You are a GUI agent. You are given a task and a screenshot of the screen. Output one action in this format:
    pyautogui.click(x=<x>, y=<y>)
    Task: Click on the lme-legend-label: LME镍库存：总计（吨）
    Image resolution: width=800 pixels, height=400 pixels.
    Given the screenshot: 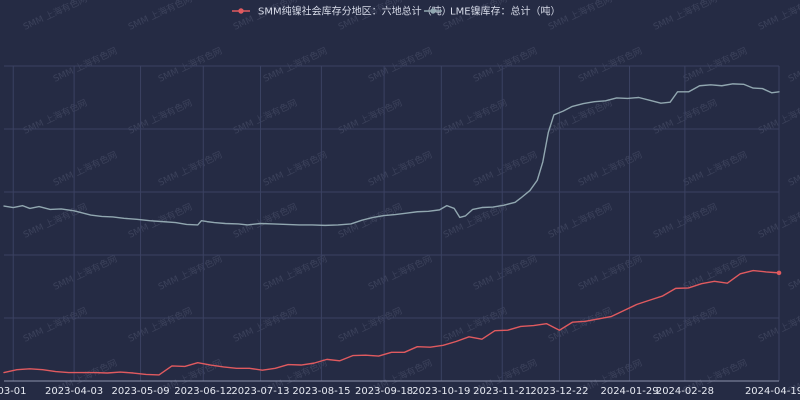 What is the action you would take?
    pyautogui.click(x=505, y=11)
    